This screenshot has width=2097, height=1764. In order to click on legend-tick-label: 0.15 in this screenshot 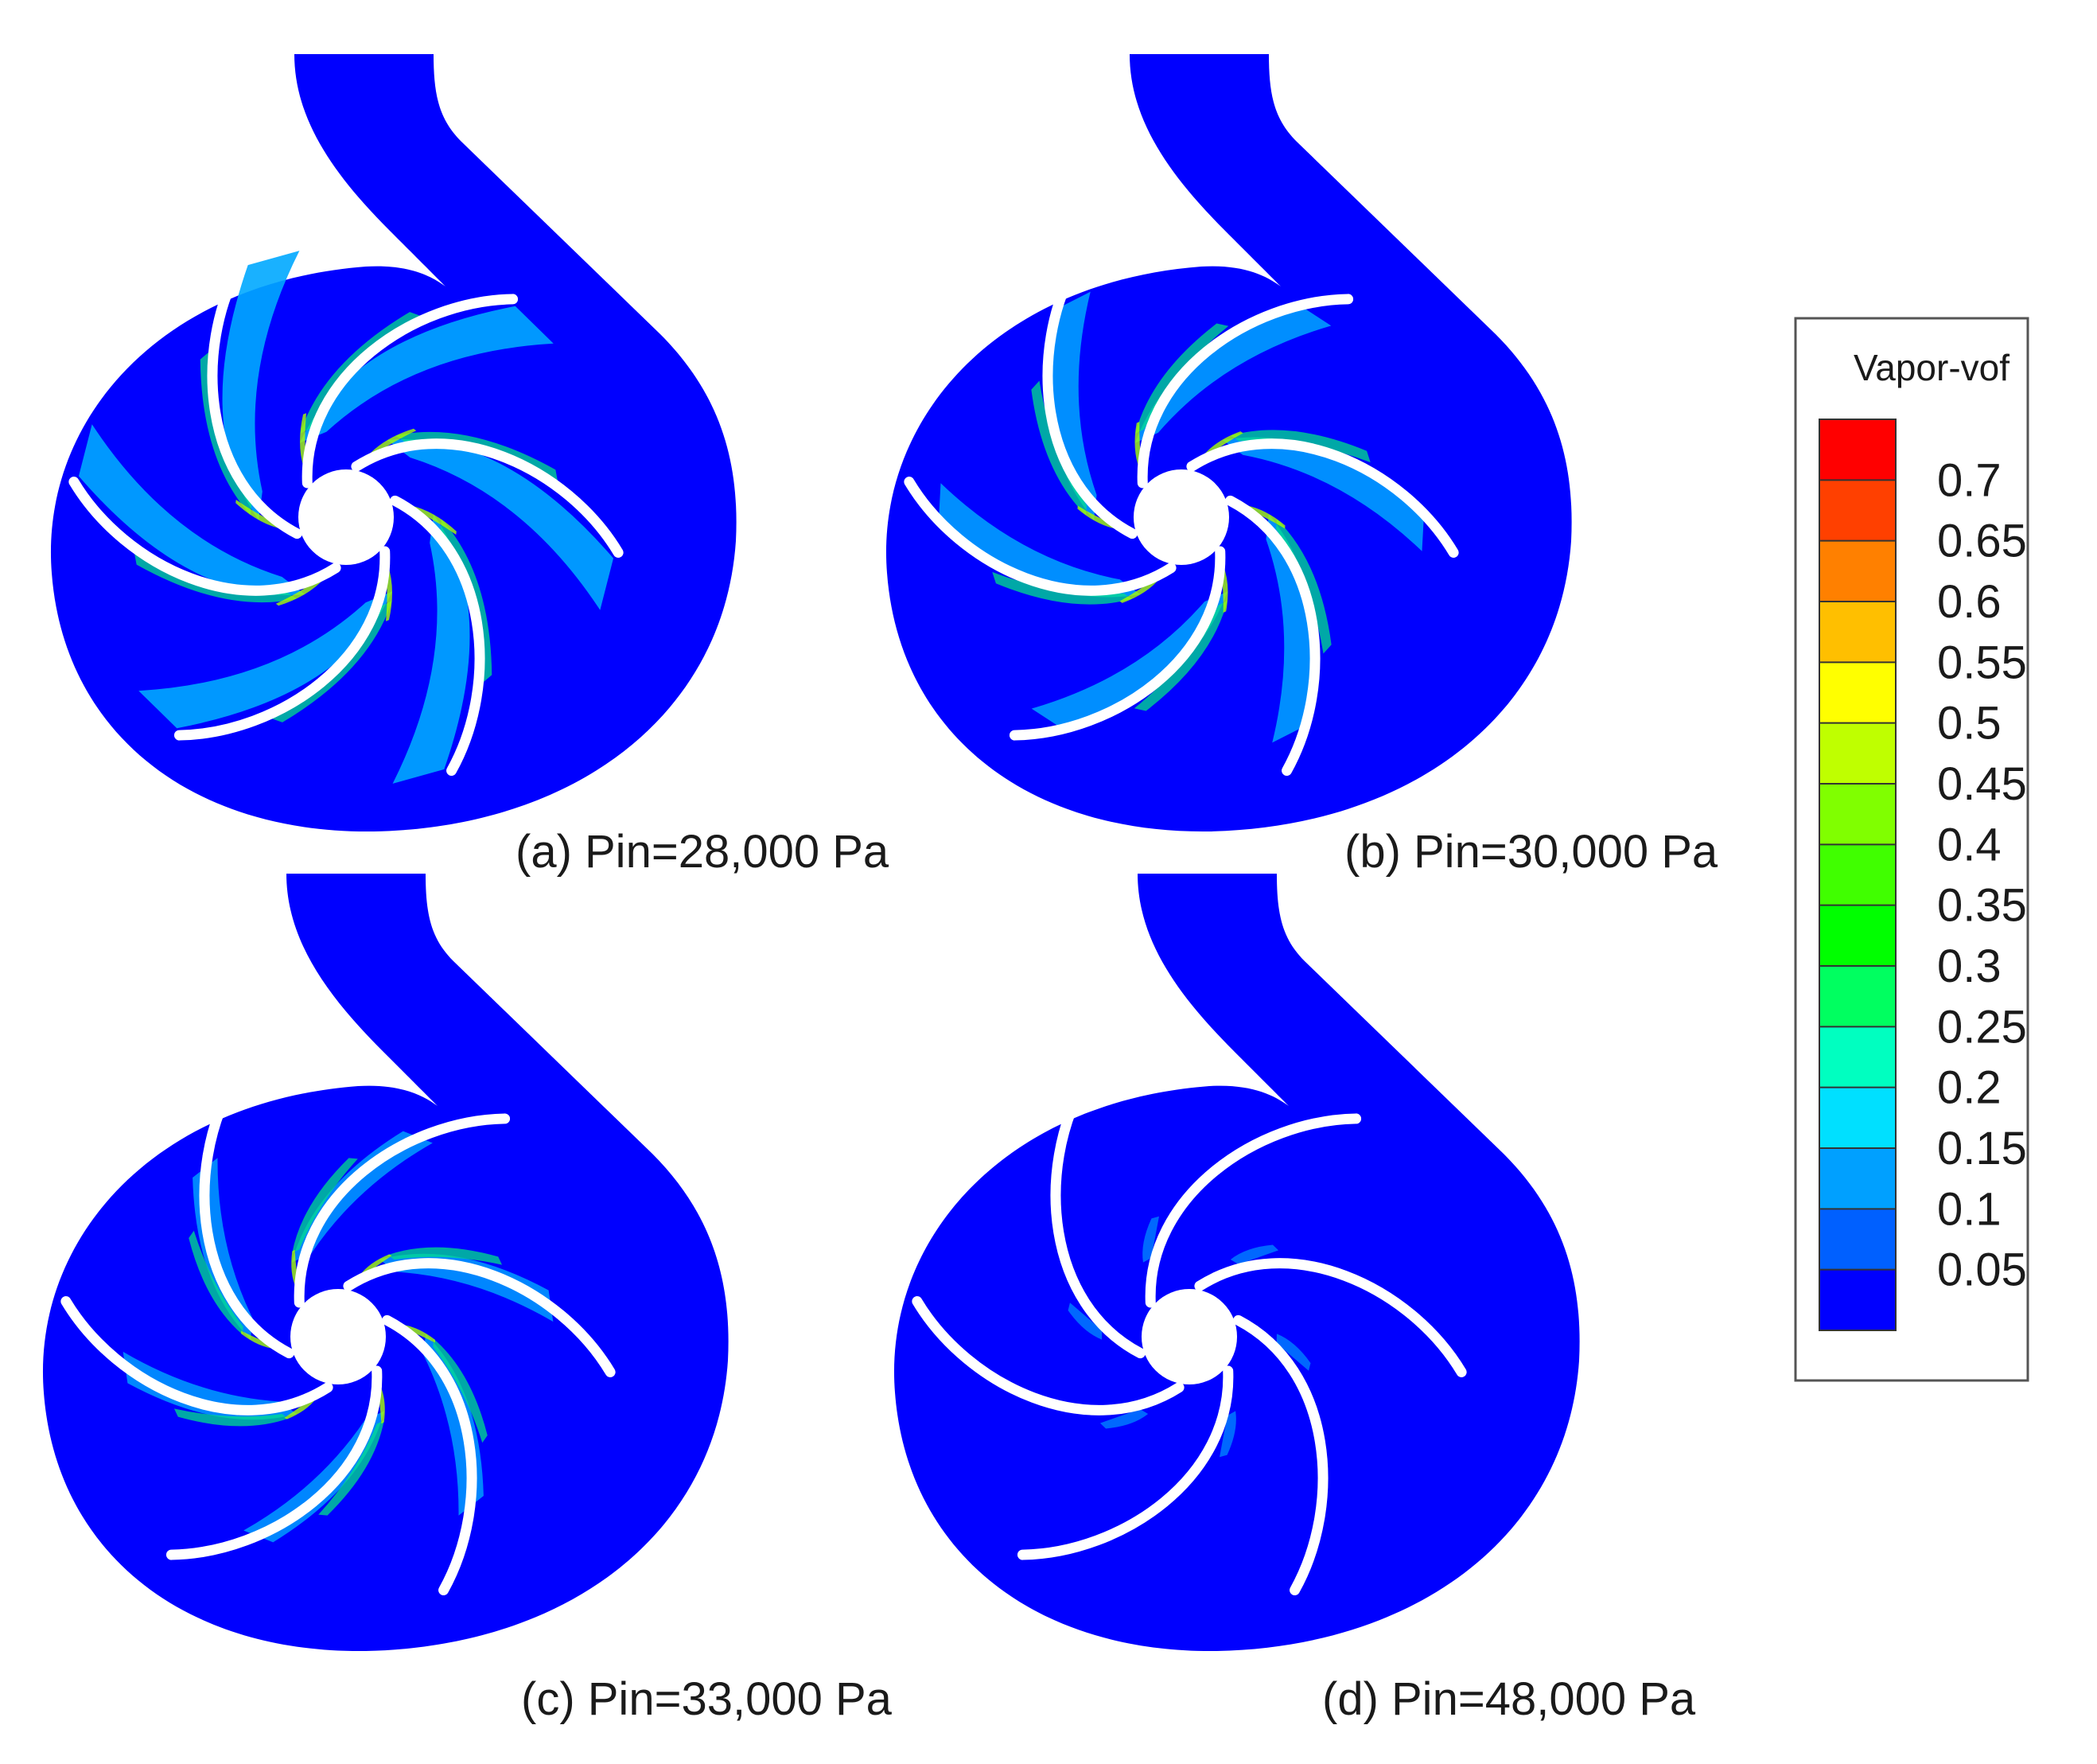, I will do `click(1982, 1148)`.